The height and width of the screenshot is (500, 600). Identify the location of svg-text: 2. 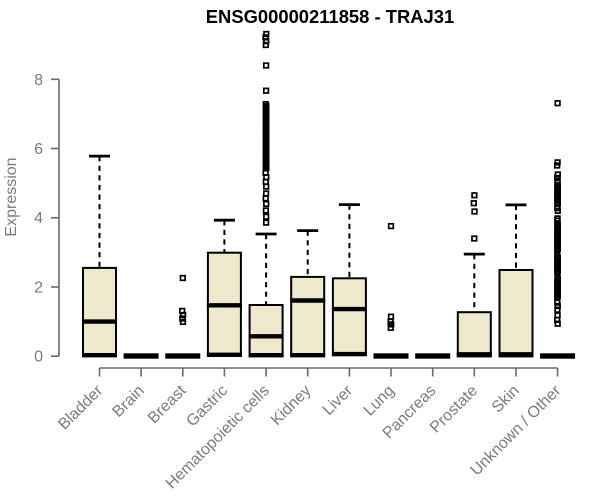
(38, 288).